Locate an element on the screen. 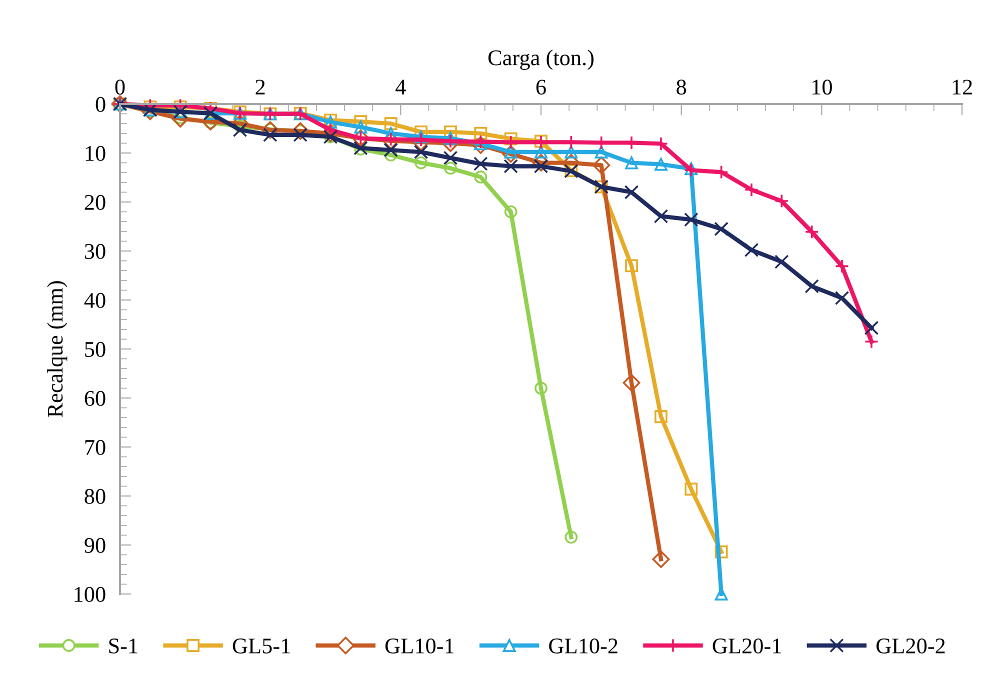  x-tick-label: 2 is located at coordinates (260, 87).